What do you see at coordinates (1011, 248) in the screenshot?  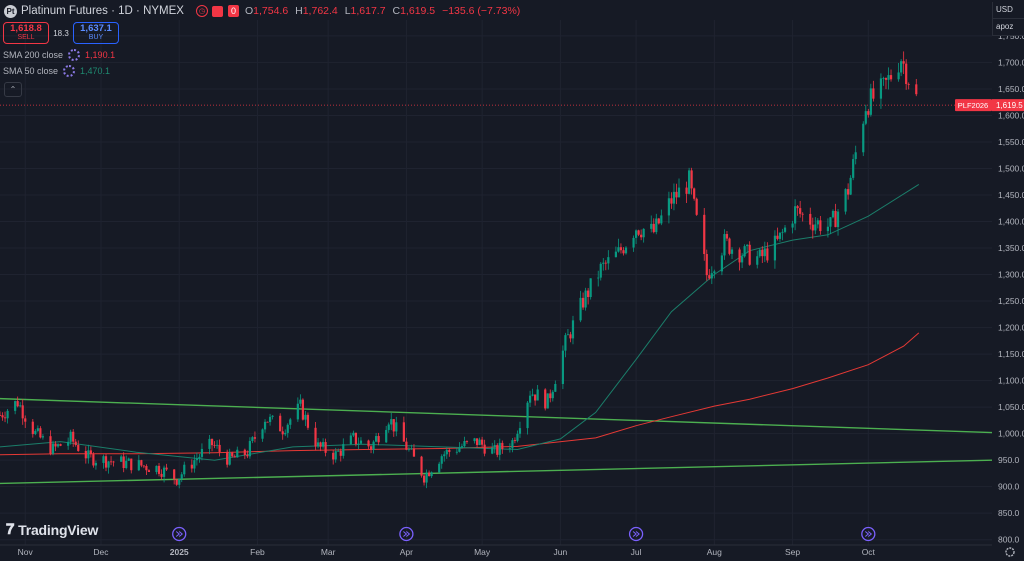 I see `y-tick-label: 1,350.0` at bounding box center [1011, 248].